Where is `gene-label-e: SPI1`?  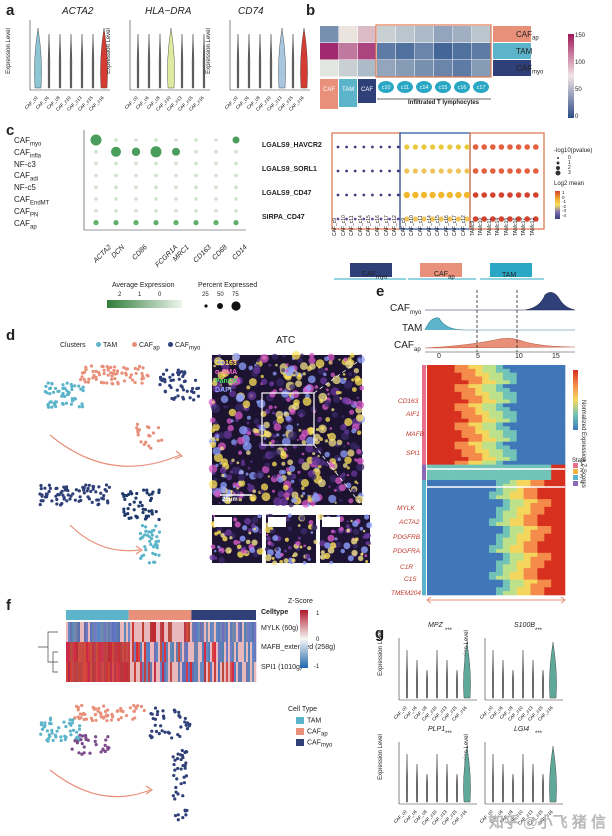
gene-label-e: SPI1 is located at coordinates (413, 453).